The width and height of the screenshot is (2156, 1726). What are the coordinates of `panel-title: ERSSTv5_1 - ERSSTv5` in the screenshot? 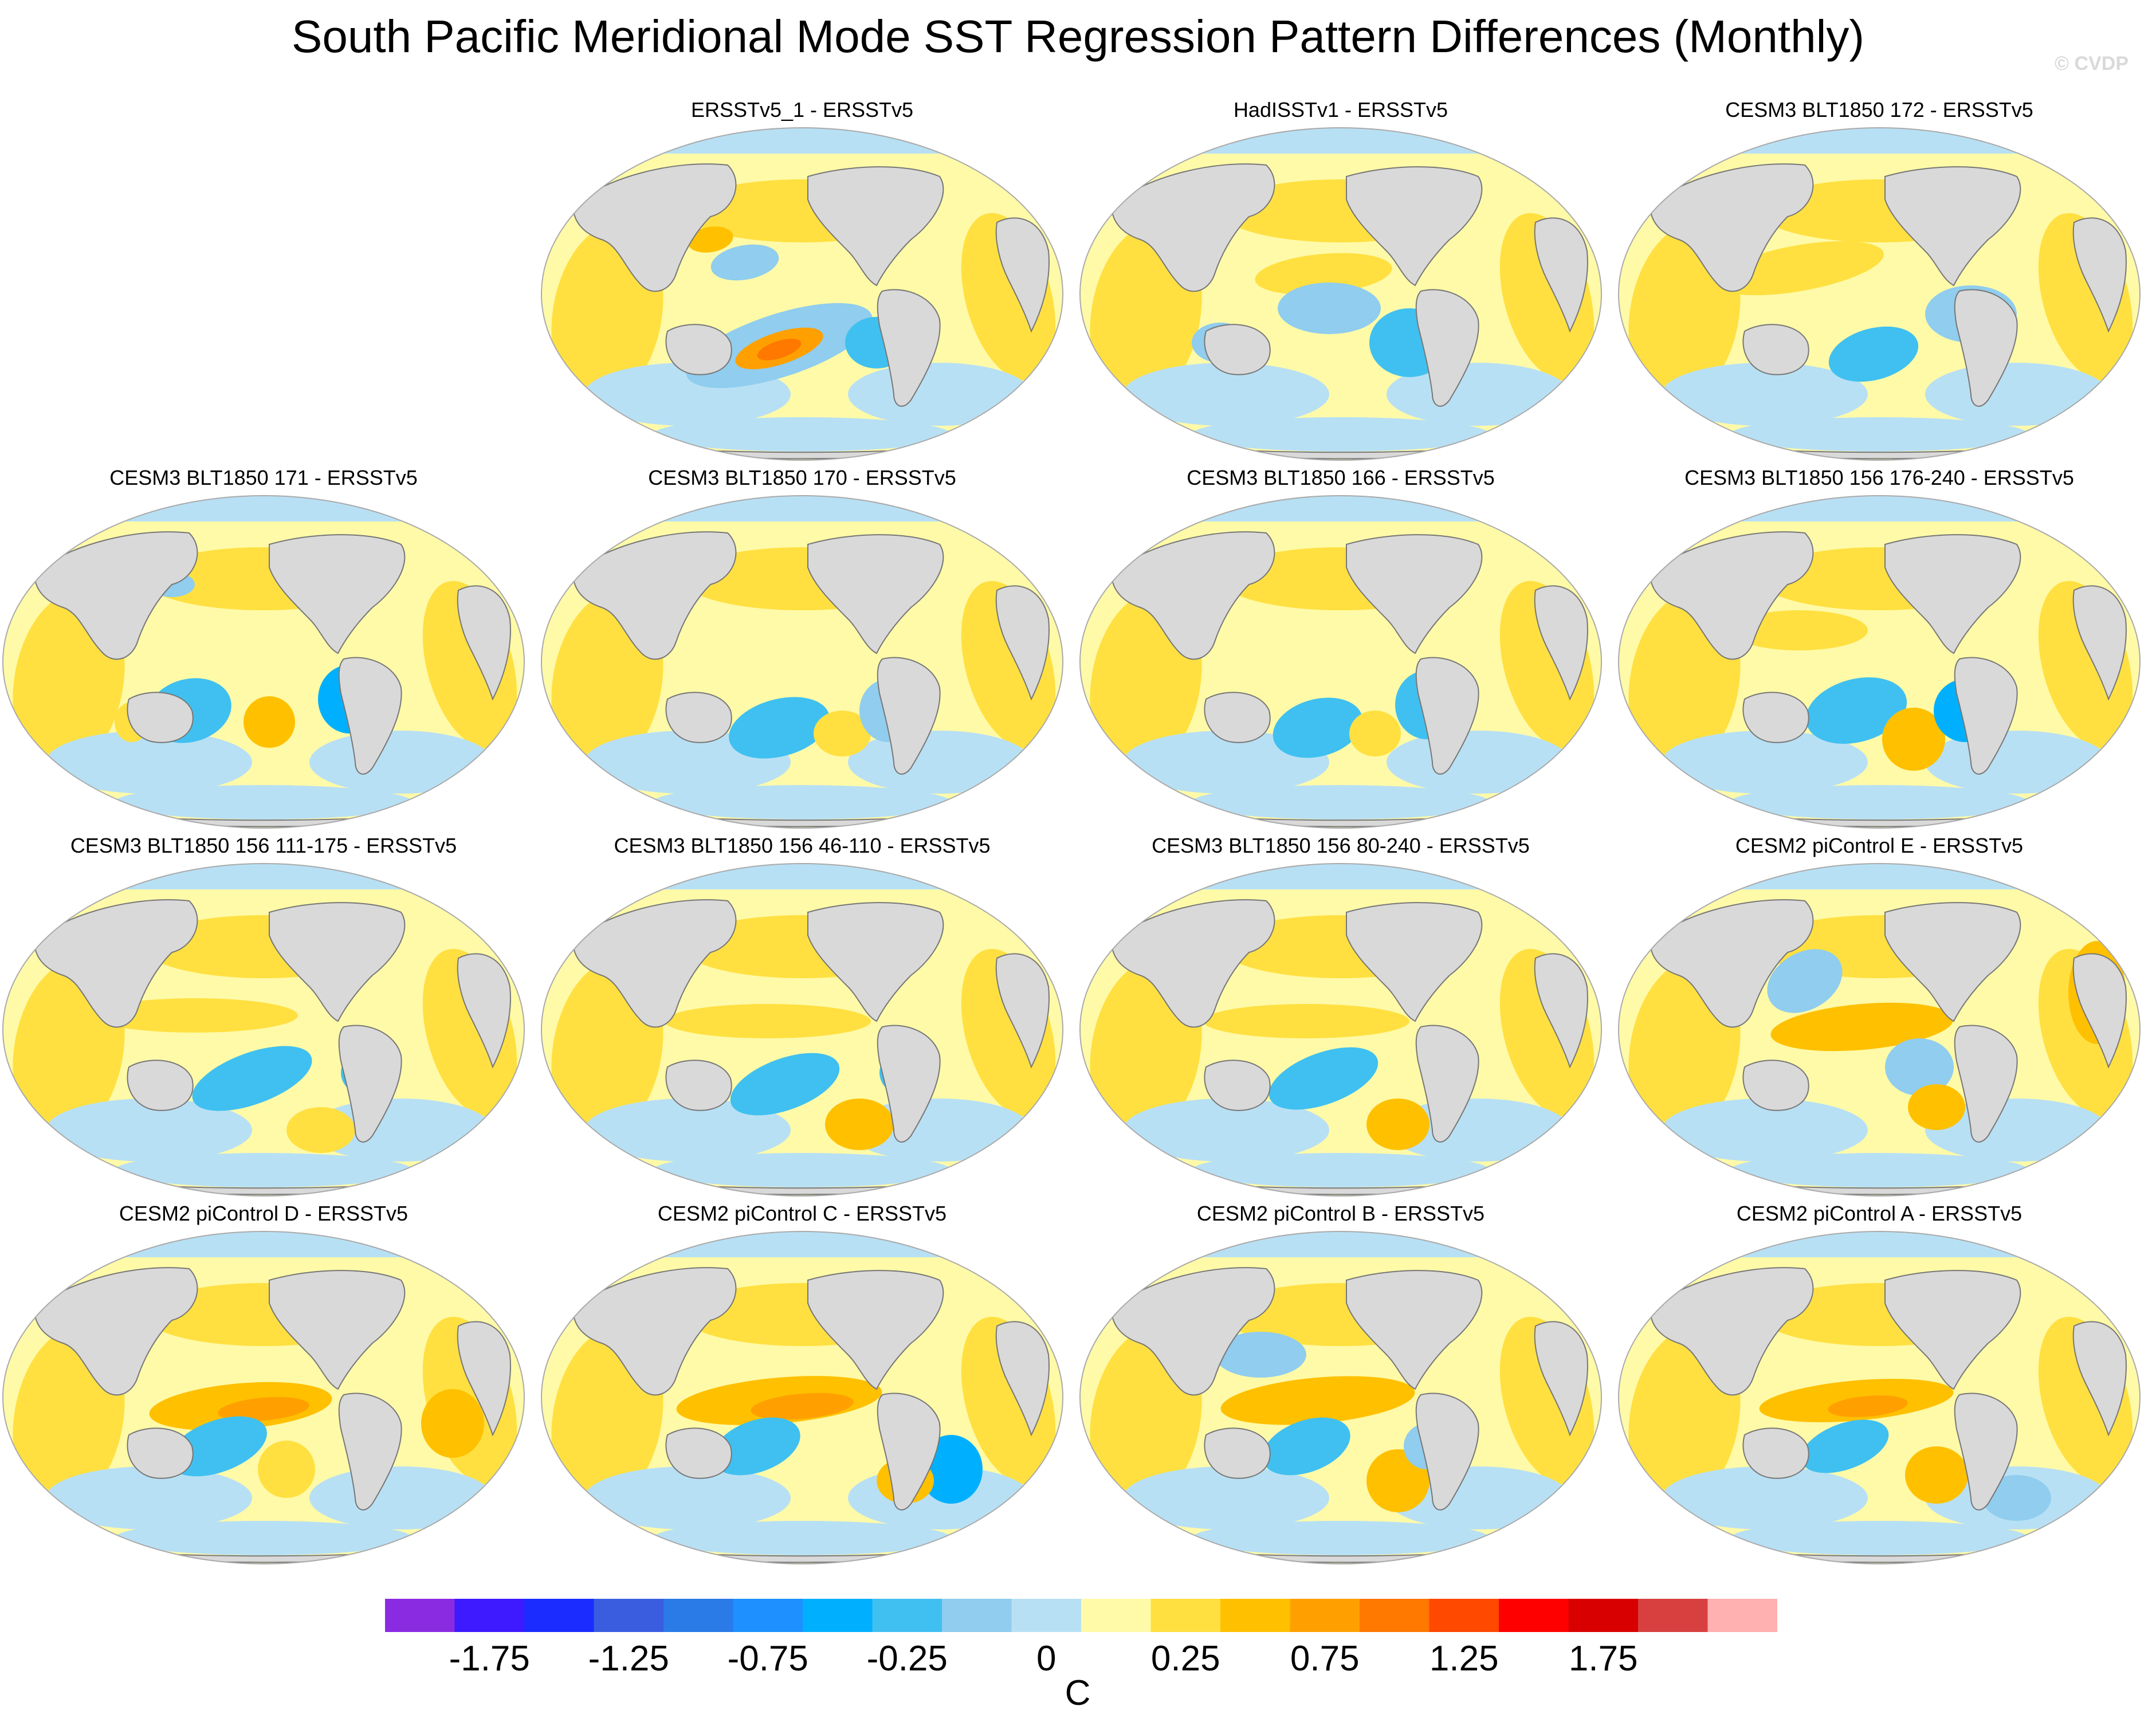 It's located at (802, 110).